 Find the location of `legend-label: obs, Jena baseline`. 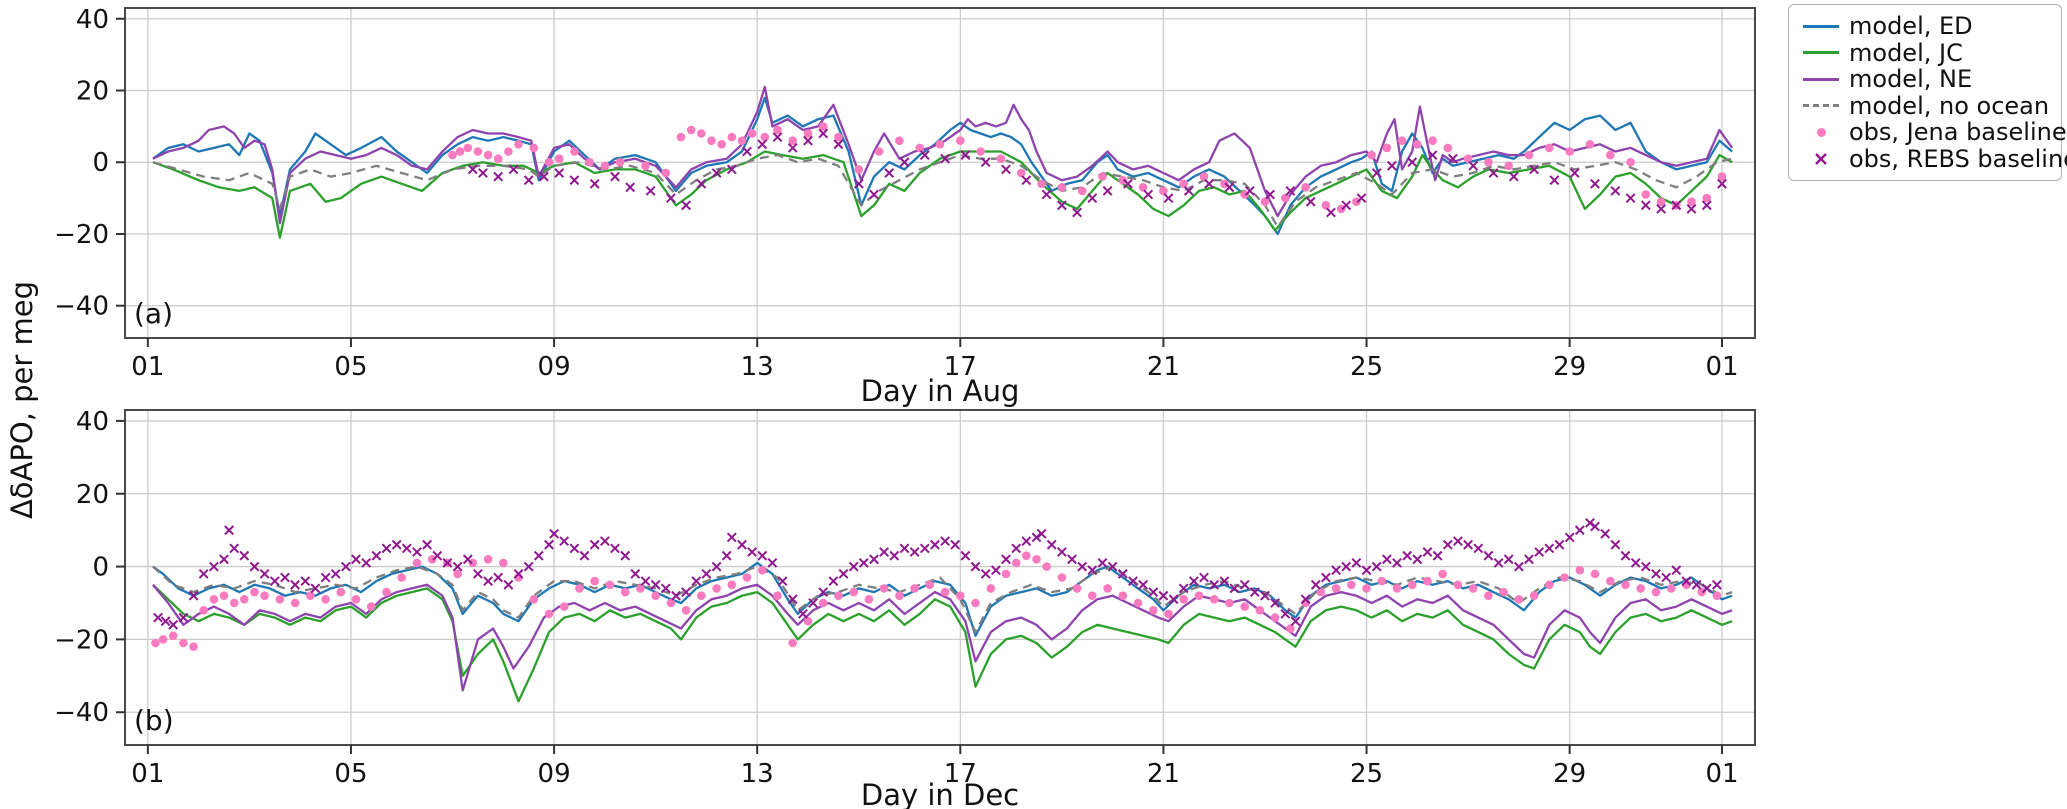

legend-label: obs, Jena baseline is located at coordinates (1958, 132).